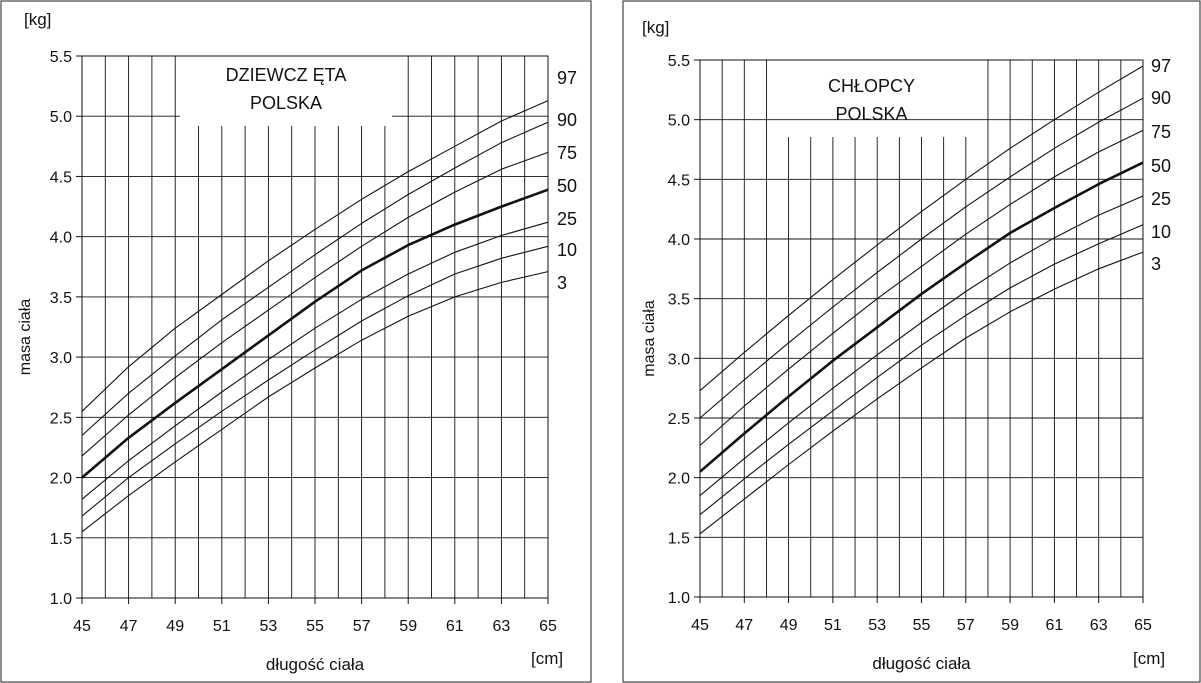  Describe the element at coordinates (871, 86) in the screenshot. I see `chart-title: CHŁOPCY` at that location.